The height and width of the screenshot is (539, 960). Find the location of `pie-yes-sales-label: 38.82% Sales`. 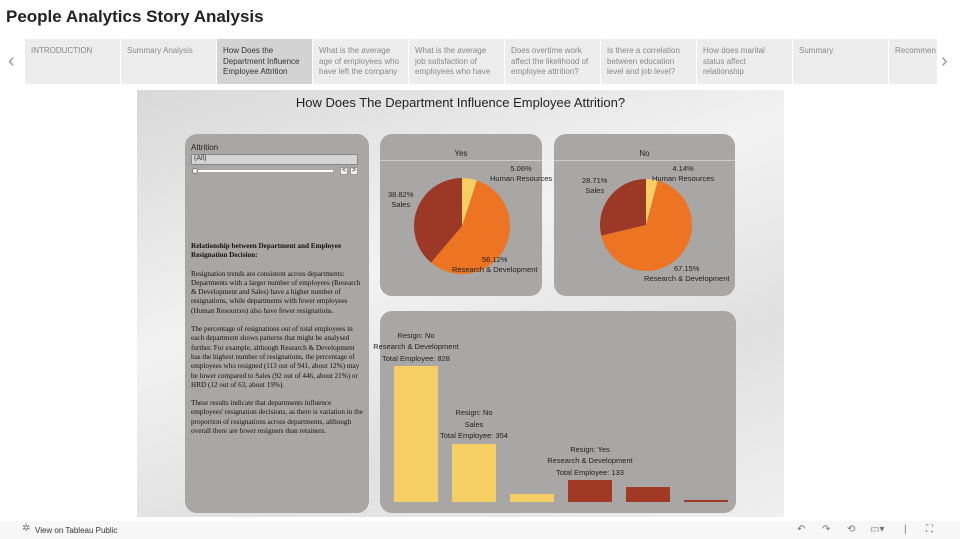

pie-yes-sales-label: 38.82% Sales is located at coordinates (401, 199).